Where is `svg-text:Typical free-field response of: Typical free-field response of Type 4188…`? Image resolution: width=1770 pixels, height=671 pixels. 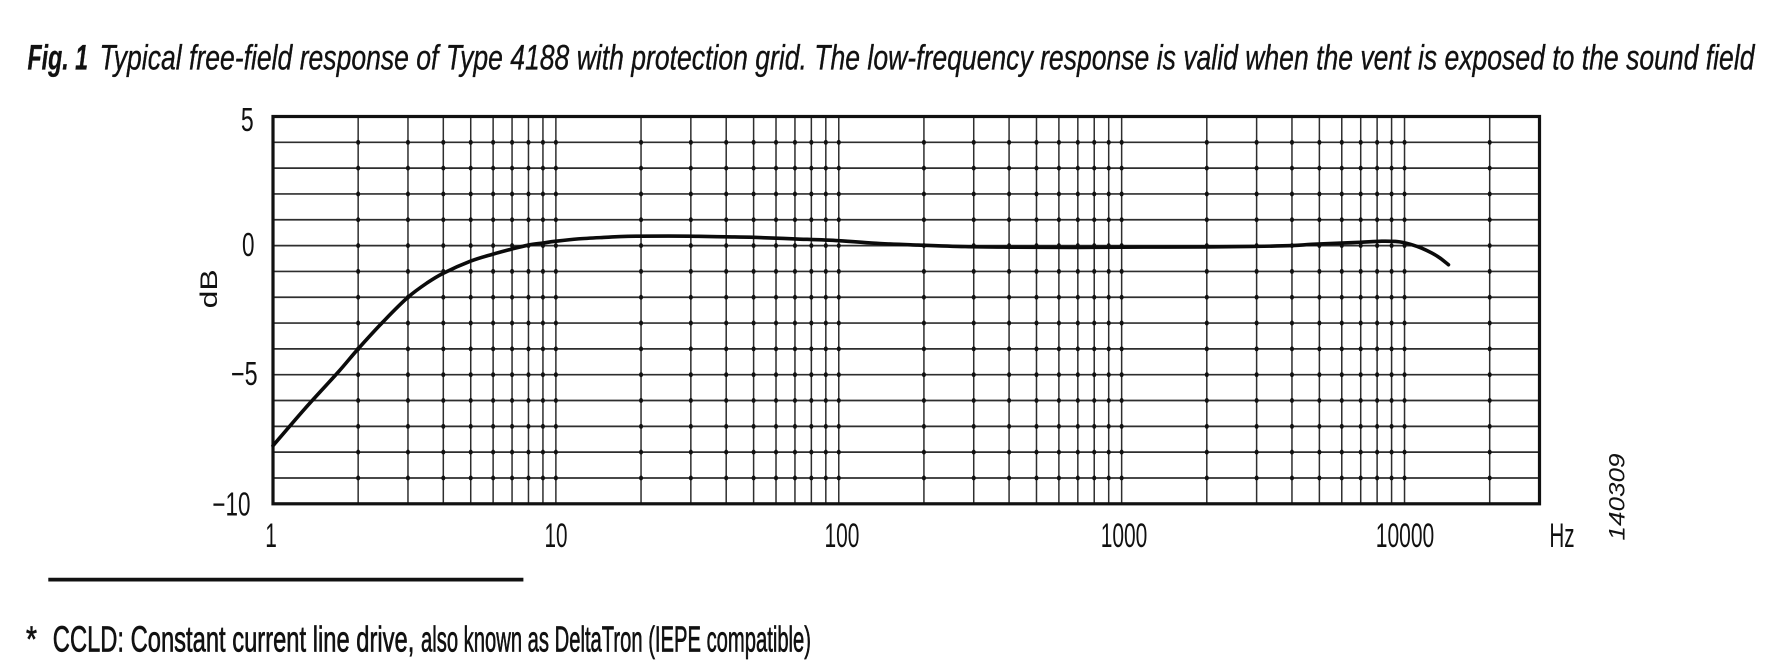
svg-text:Typical free-field response of: Typical free-field response of Type 4188… is located at coordinates (928, 58).